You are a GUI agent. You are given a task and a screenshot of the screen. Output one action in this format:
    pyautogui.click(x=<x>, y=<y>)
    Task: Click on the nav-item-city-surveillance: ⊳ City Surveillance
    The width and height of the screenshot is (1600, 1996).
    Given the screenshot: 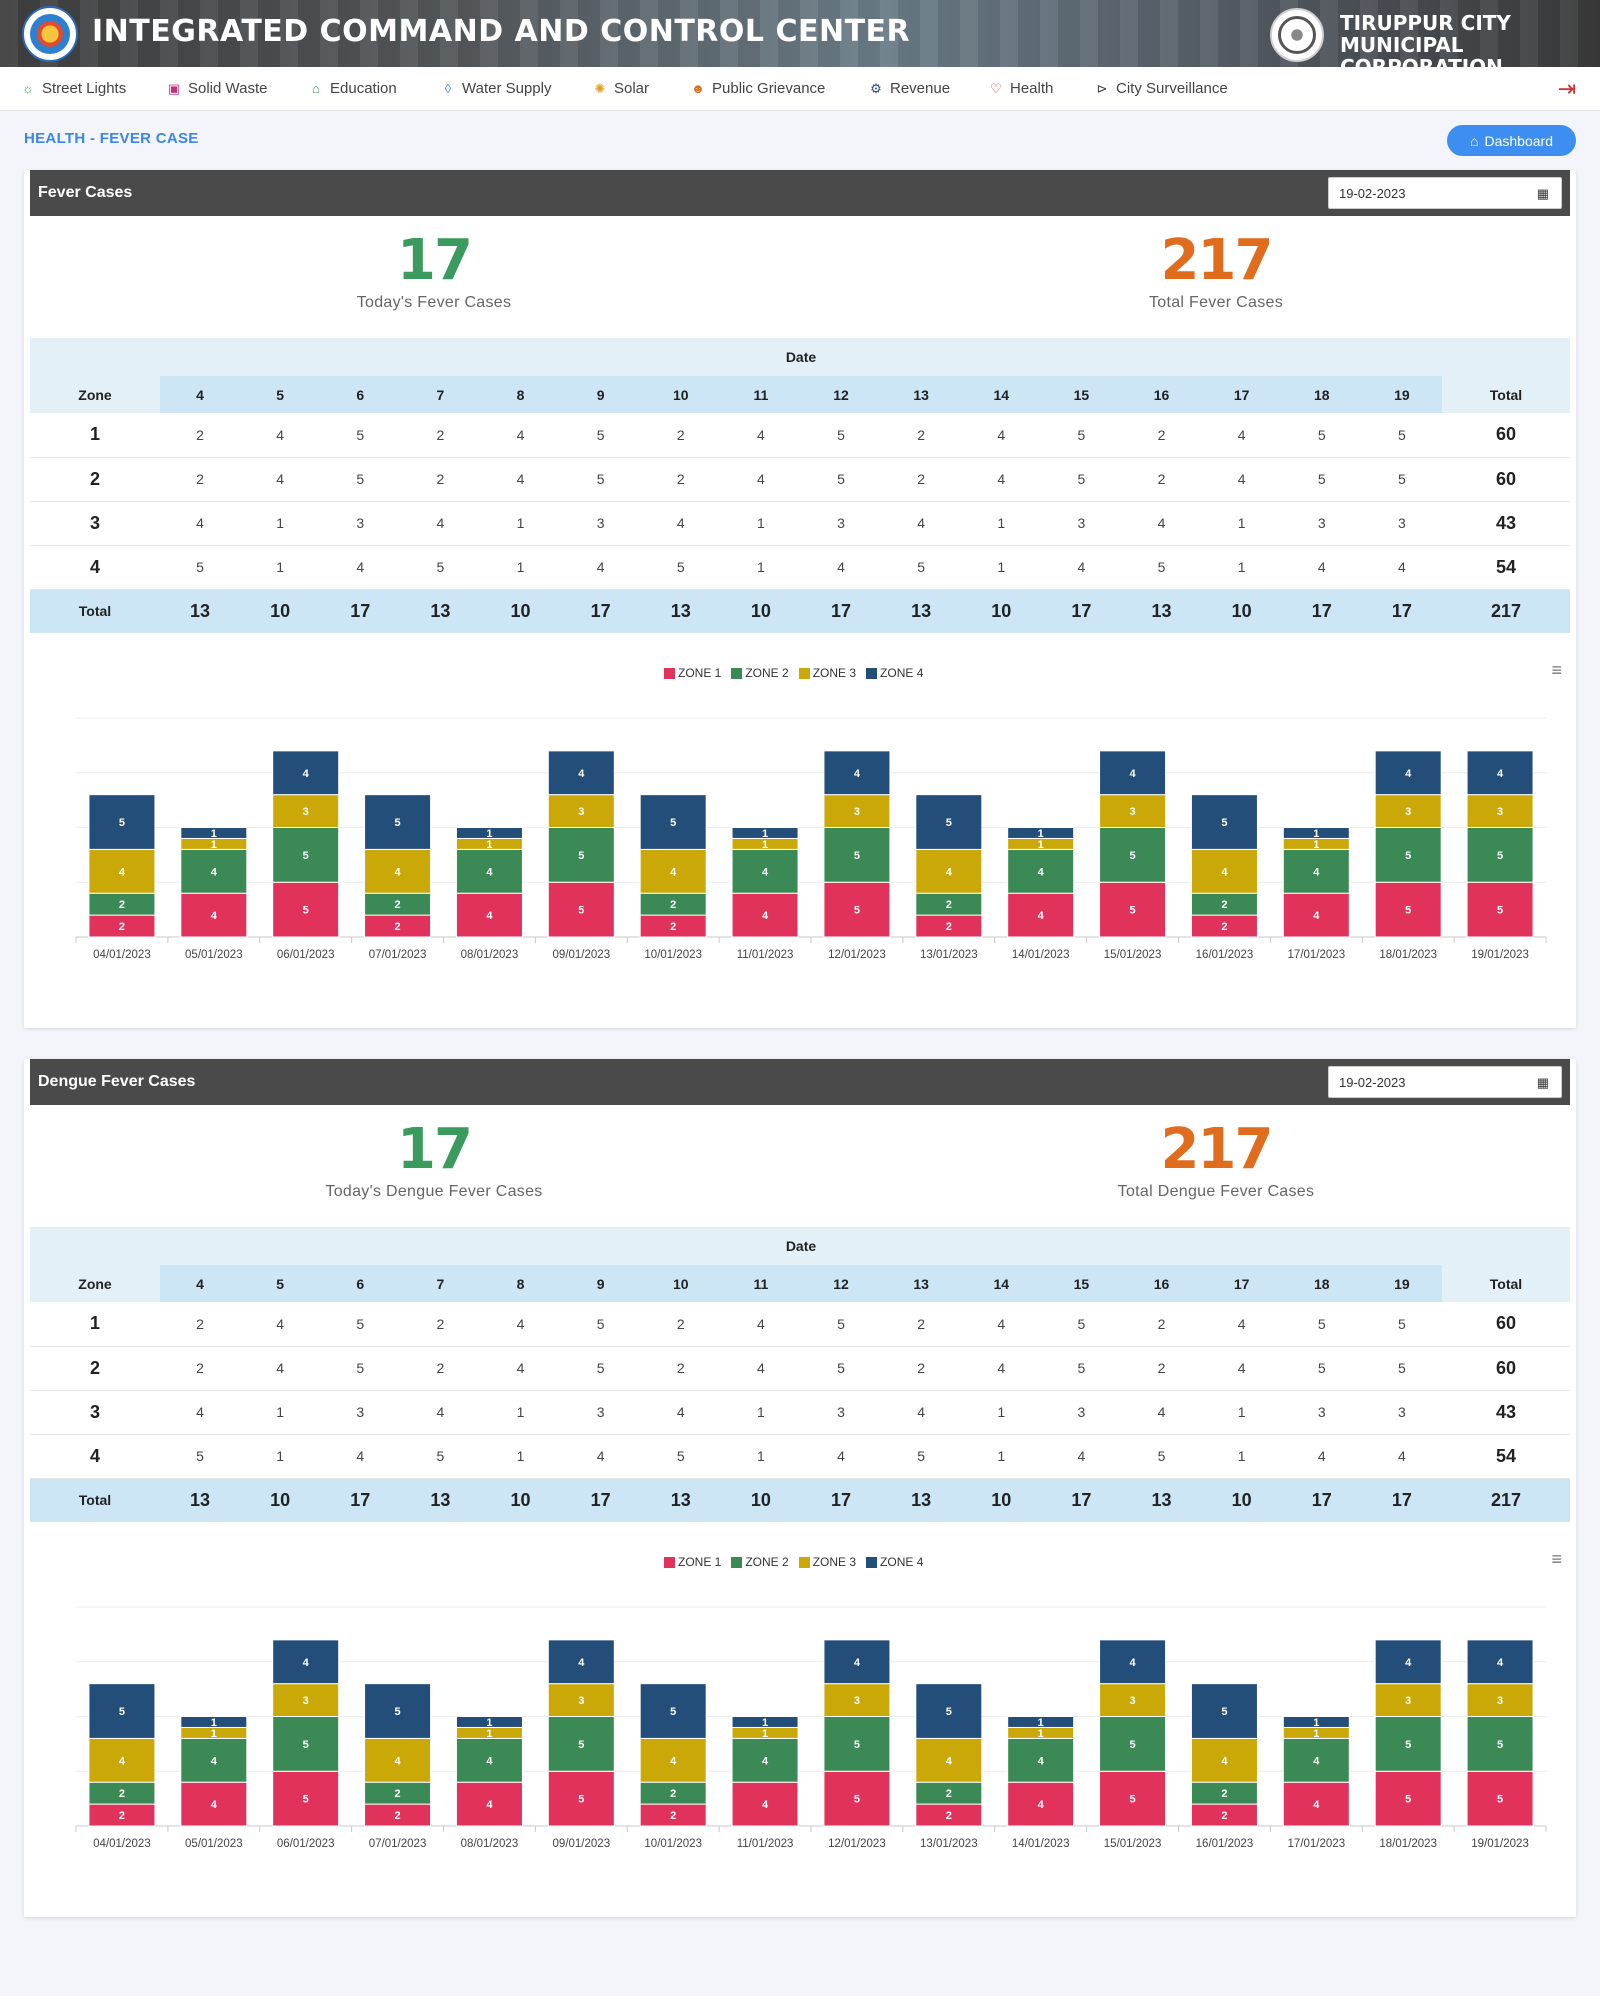 What is the action you would take?
    pyautogui.click(x=1161, y=88)
    